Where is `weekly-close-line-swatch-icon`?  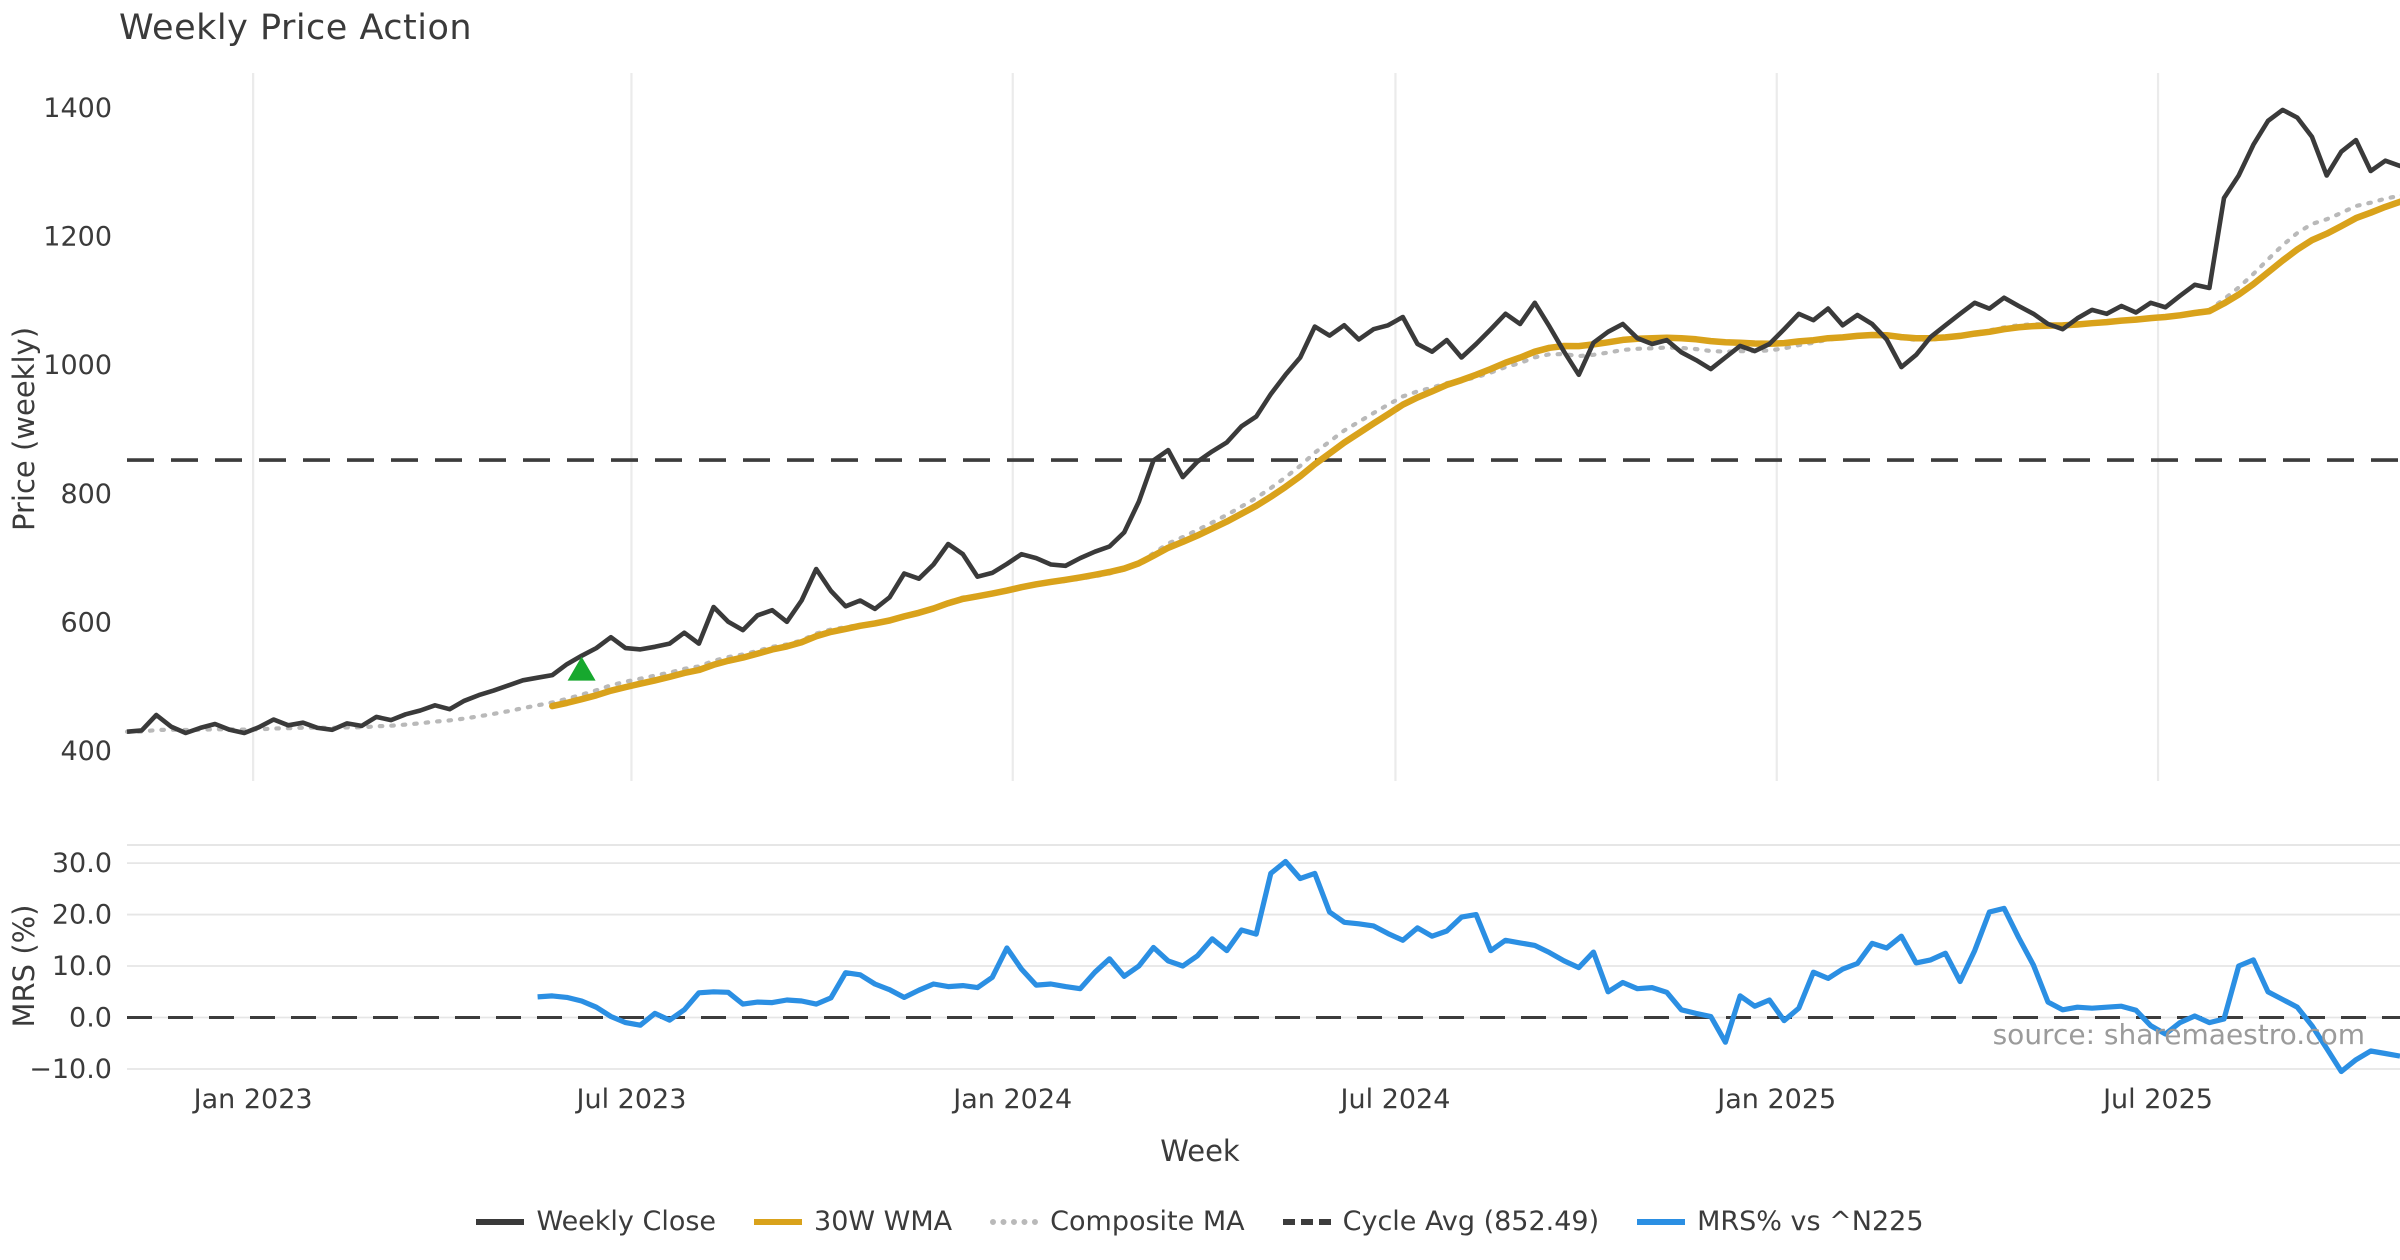 weekly-close-line-swatch-icon is located at coordinates (500, 1221).